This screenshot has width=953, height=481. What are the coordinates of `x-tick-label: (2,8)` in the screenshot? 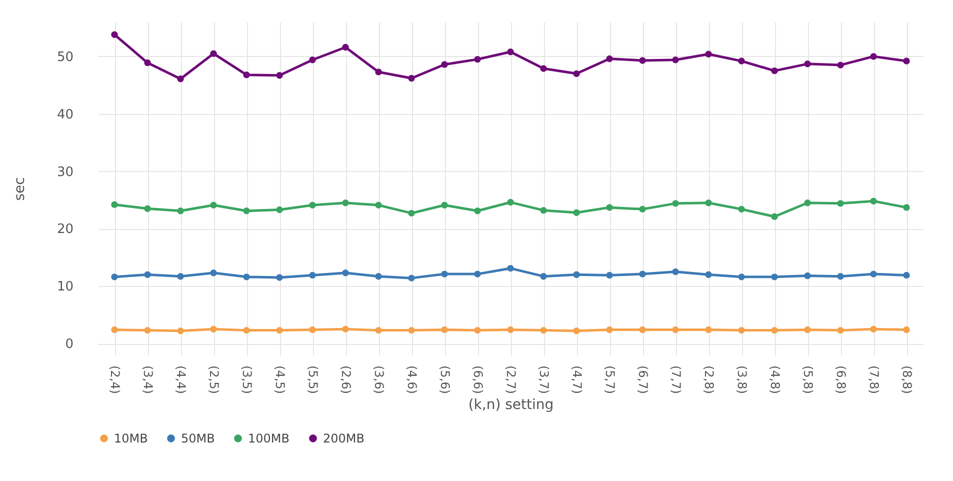 It's located at (709, 380).